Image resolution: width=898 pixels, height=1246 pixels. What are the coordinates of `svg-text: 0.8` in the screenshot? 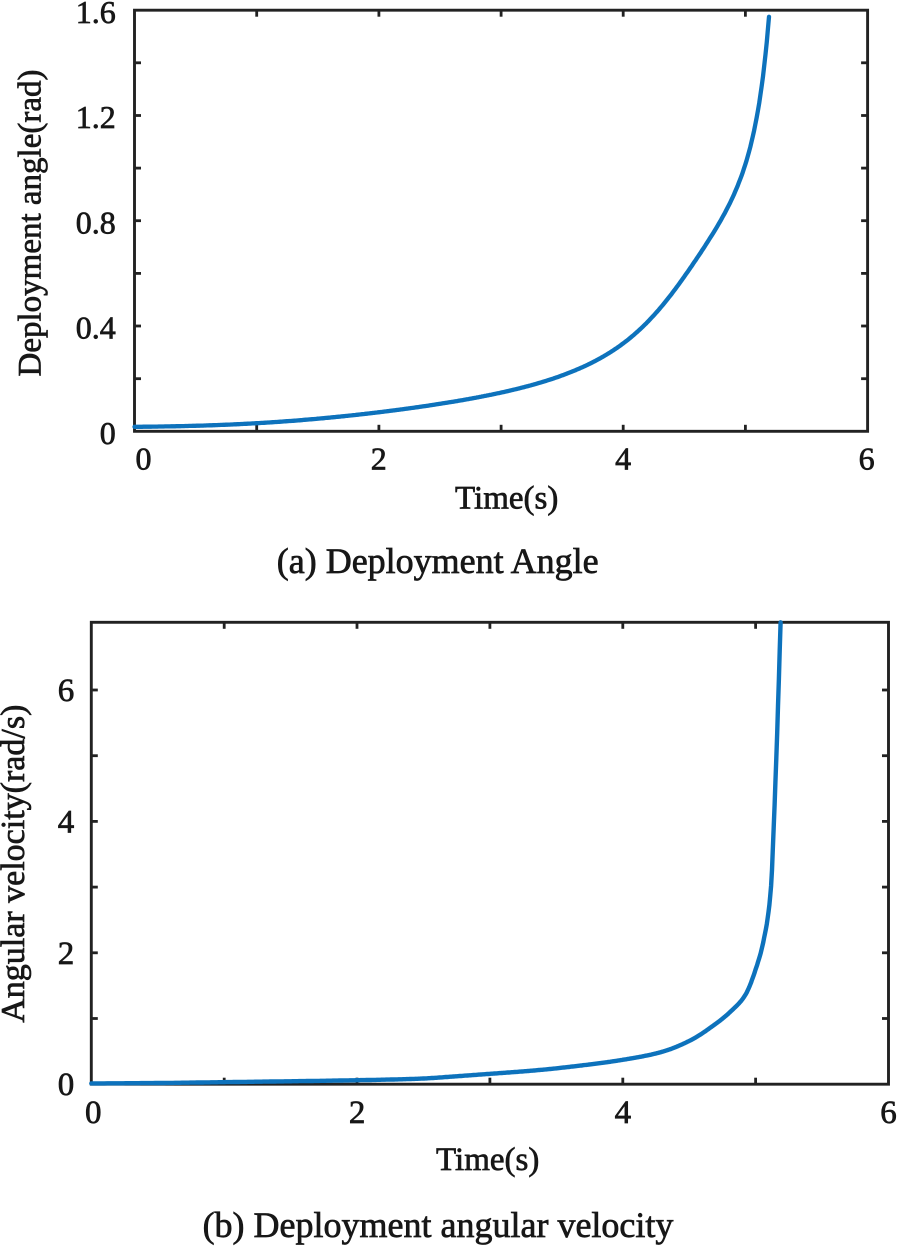 It's located at (96, 222).